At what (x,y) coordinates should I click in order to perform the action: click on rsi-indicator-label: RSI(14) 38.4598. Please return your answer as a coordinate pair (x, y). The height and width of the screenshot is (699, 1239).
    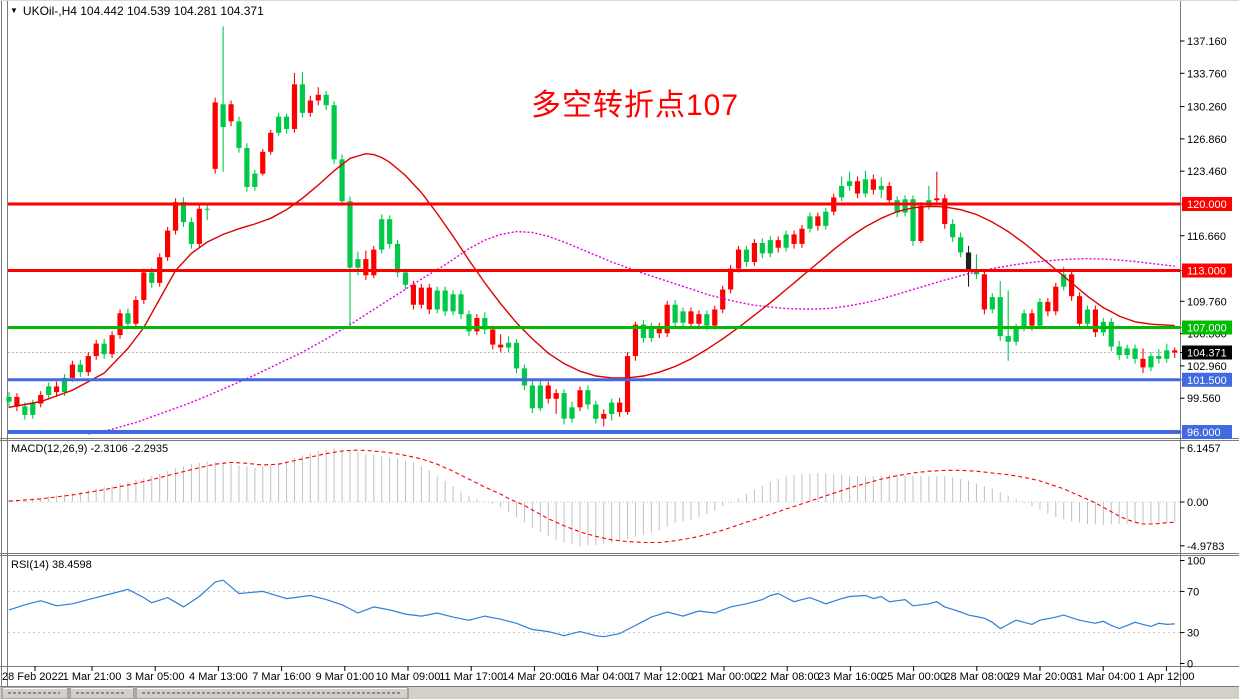
    Looking at the image, I should click on (51, 565).